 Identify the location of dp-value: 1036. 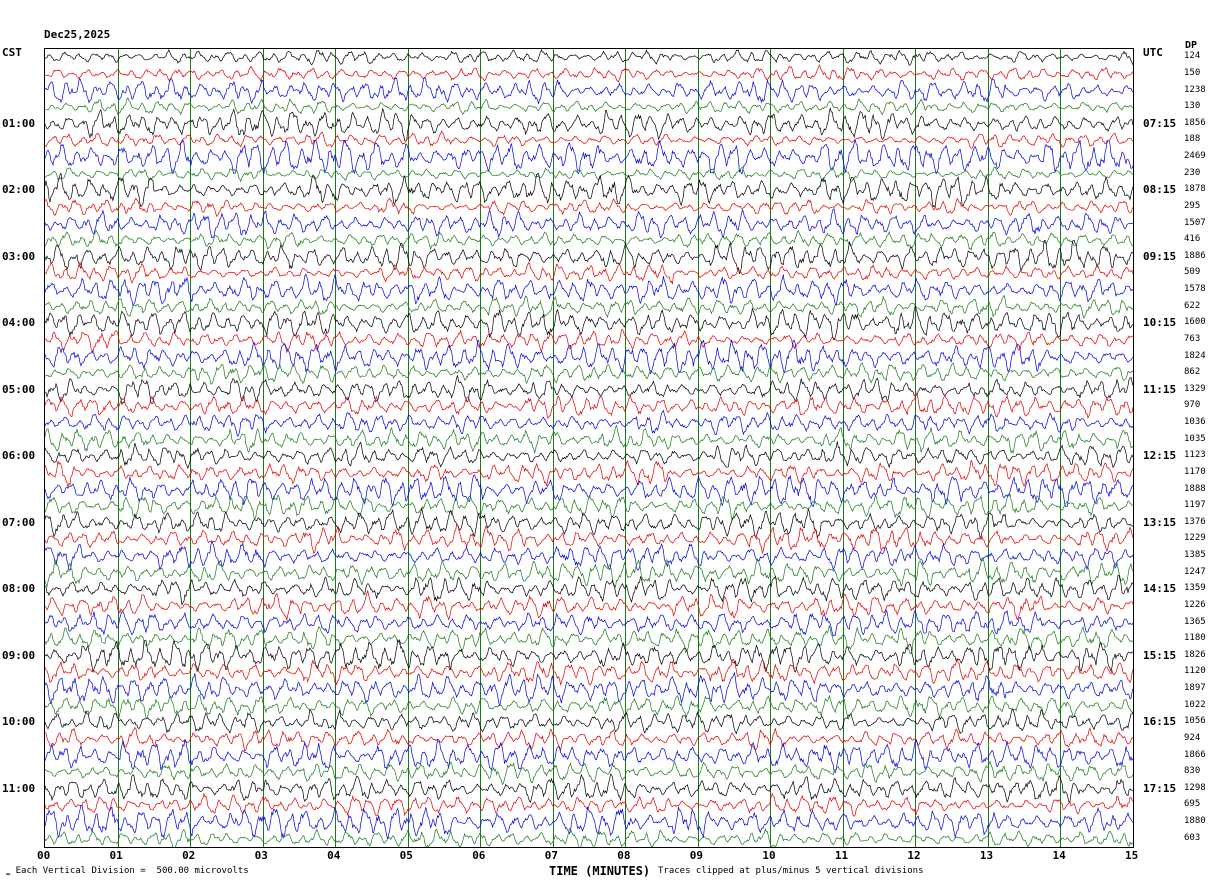
(1195, 422).